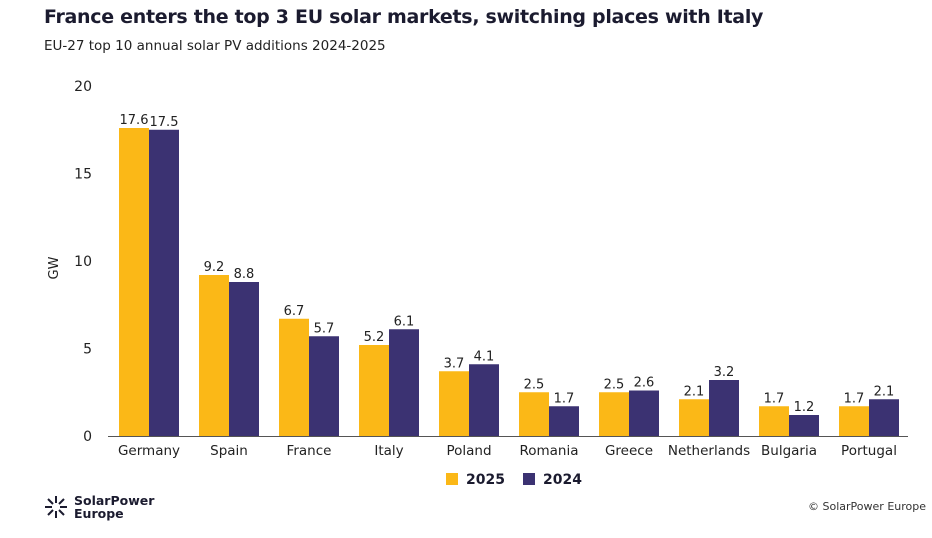 This screenshot has width=932, height=538. I want to click on x-tick-label: Portugal, so click(869, 451).